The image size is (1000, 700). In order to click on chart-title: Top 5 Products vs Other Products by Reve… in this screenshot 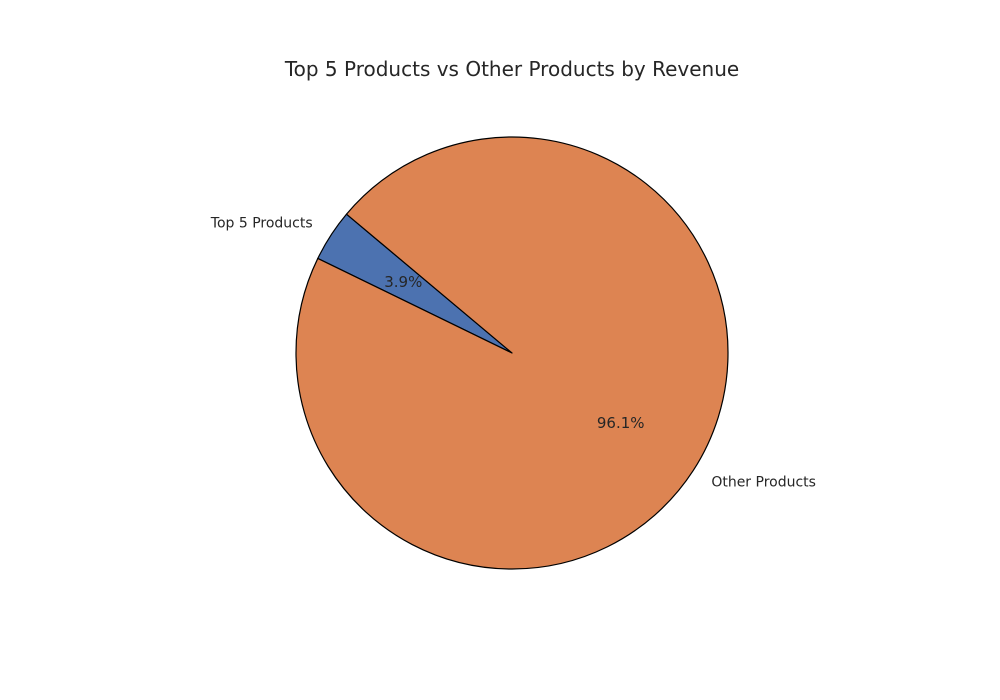, I will do `click(511, 69)`.